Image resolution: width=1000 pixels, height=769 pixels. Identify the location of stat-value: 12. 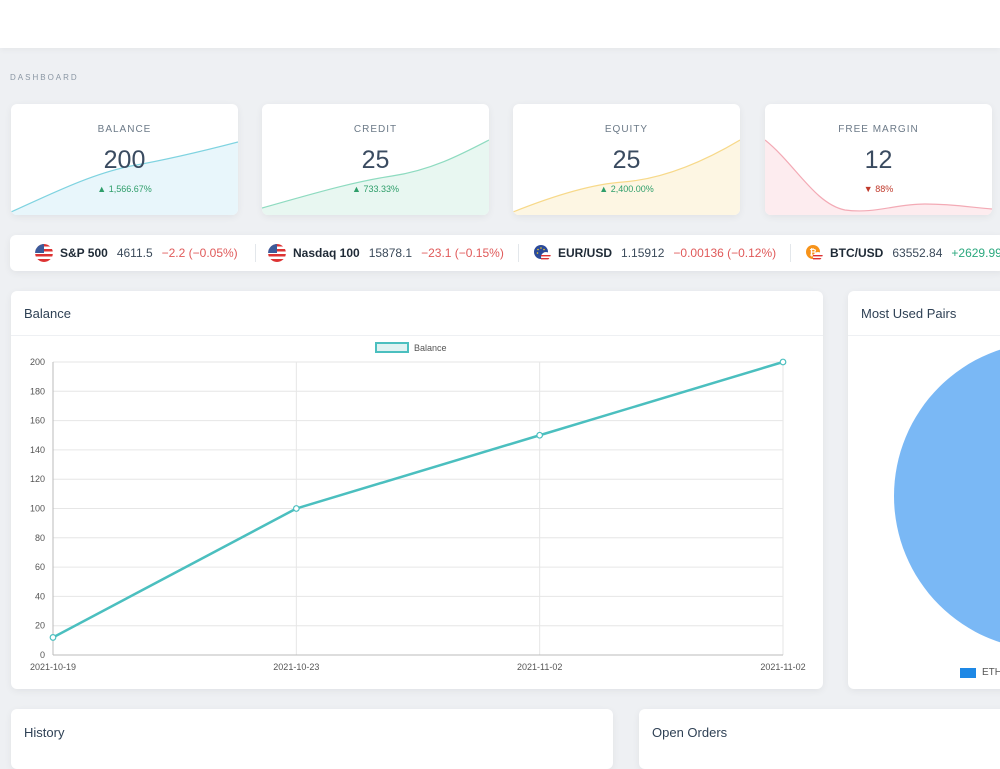
(878, 160).